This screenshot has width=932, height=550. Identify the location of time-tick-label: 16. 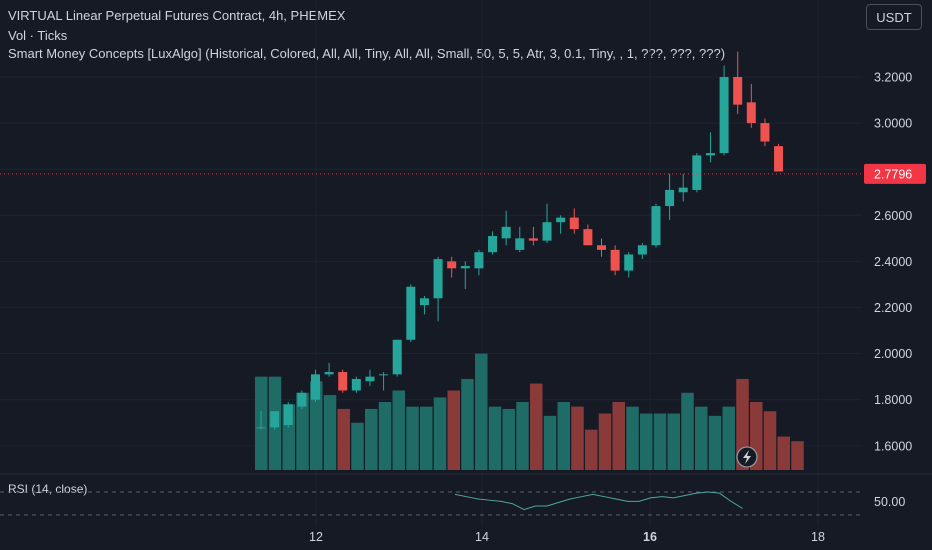
(650, 537).